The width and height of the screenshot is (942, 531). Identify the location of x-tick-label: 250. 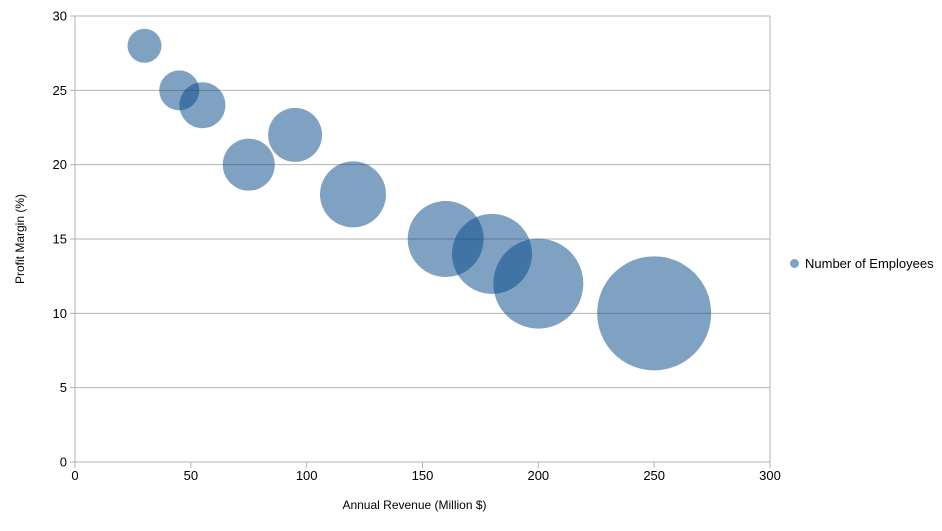
(654, 475).